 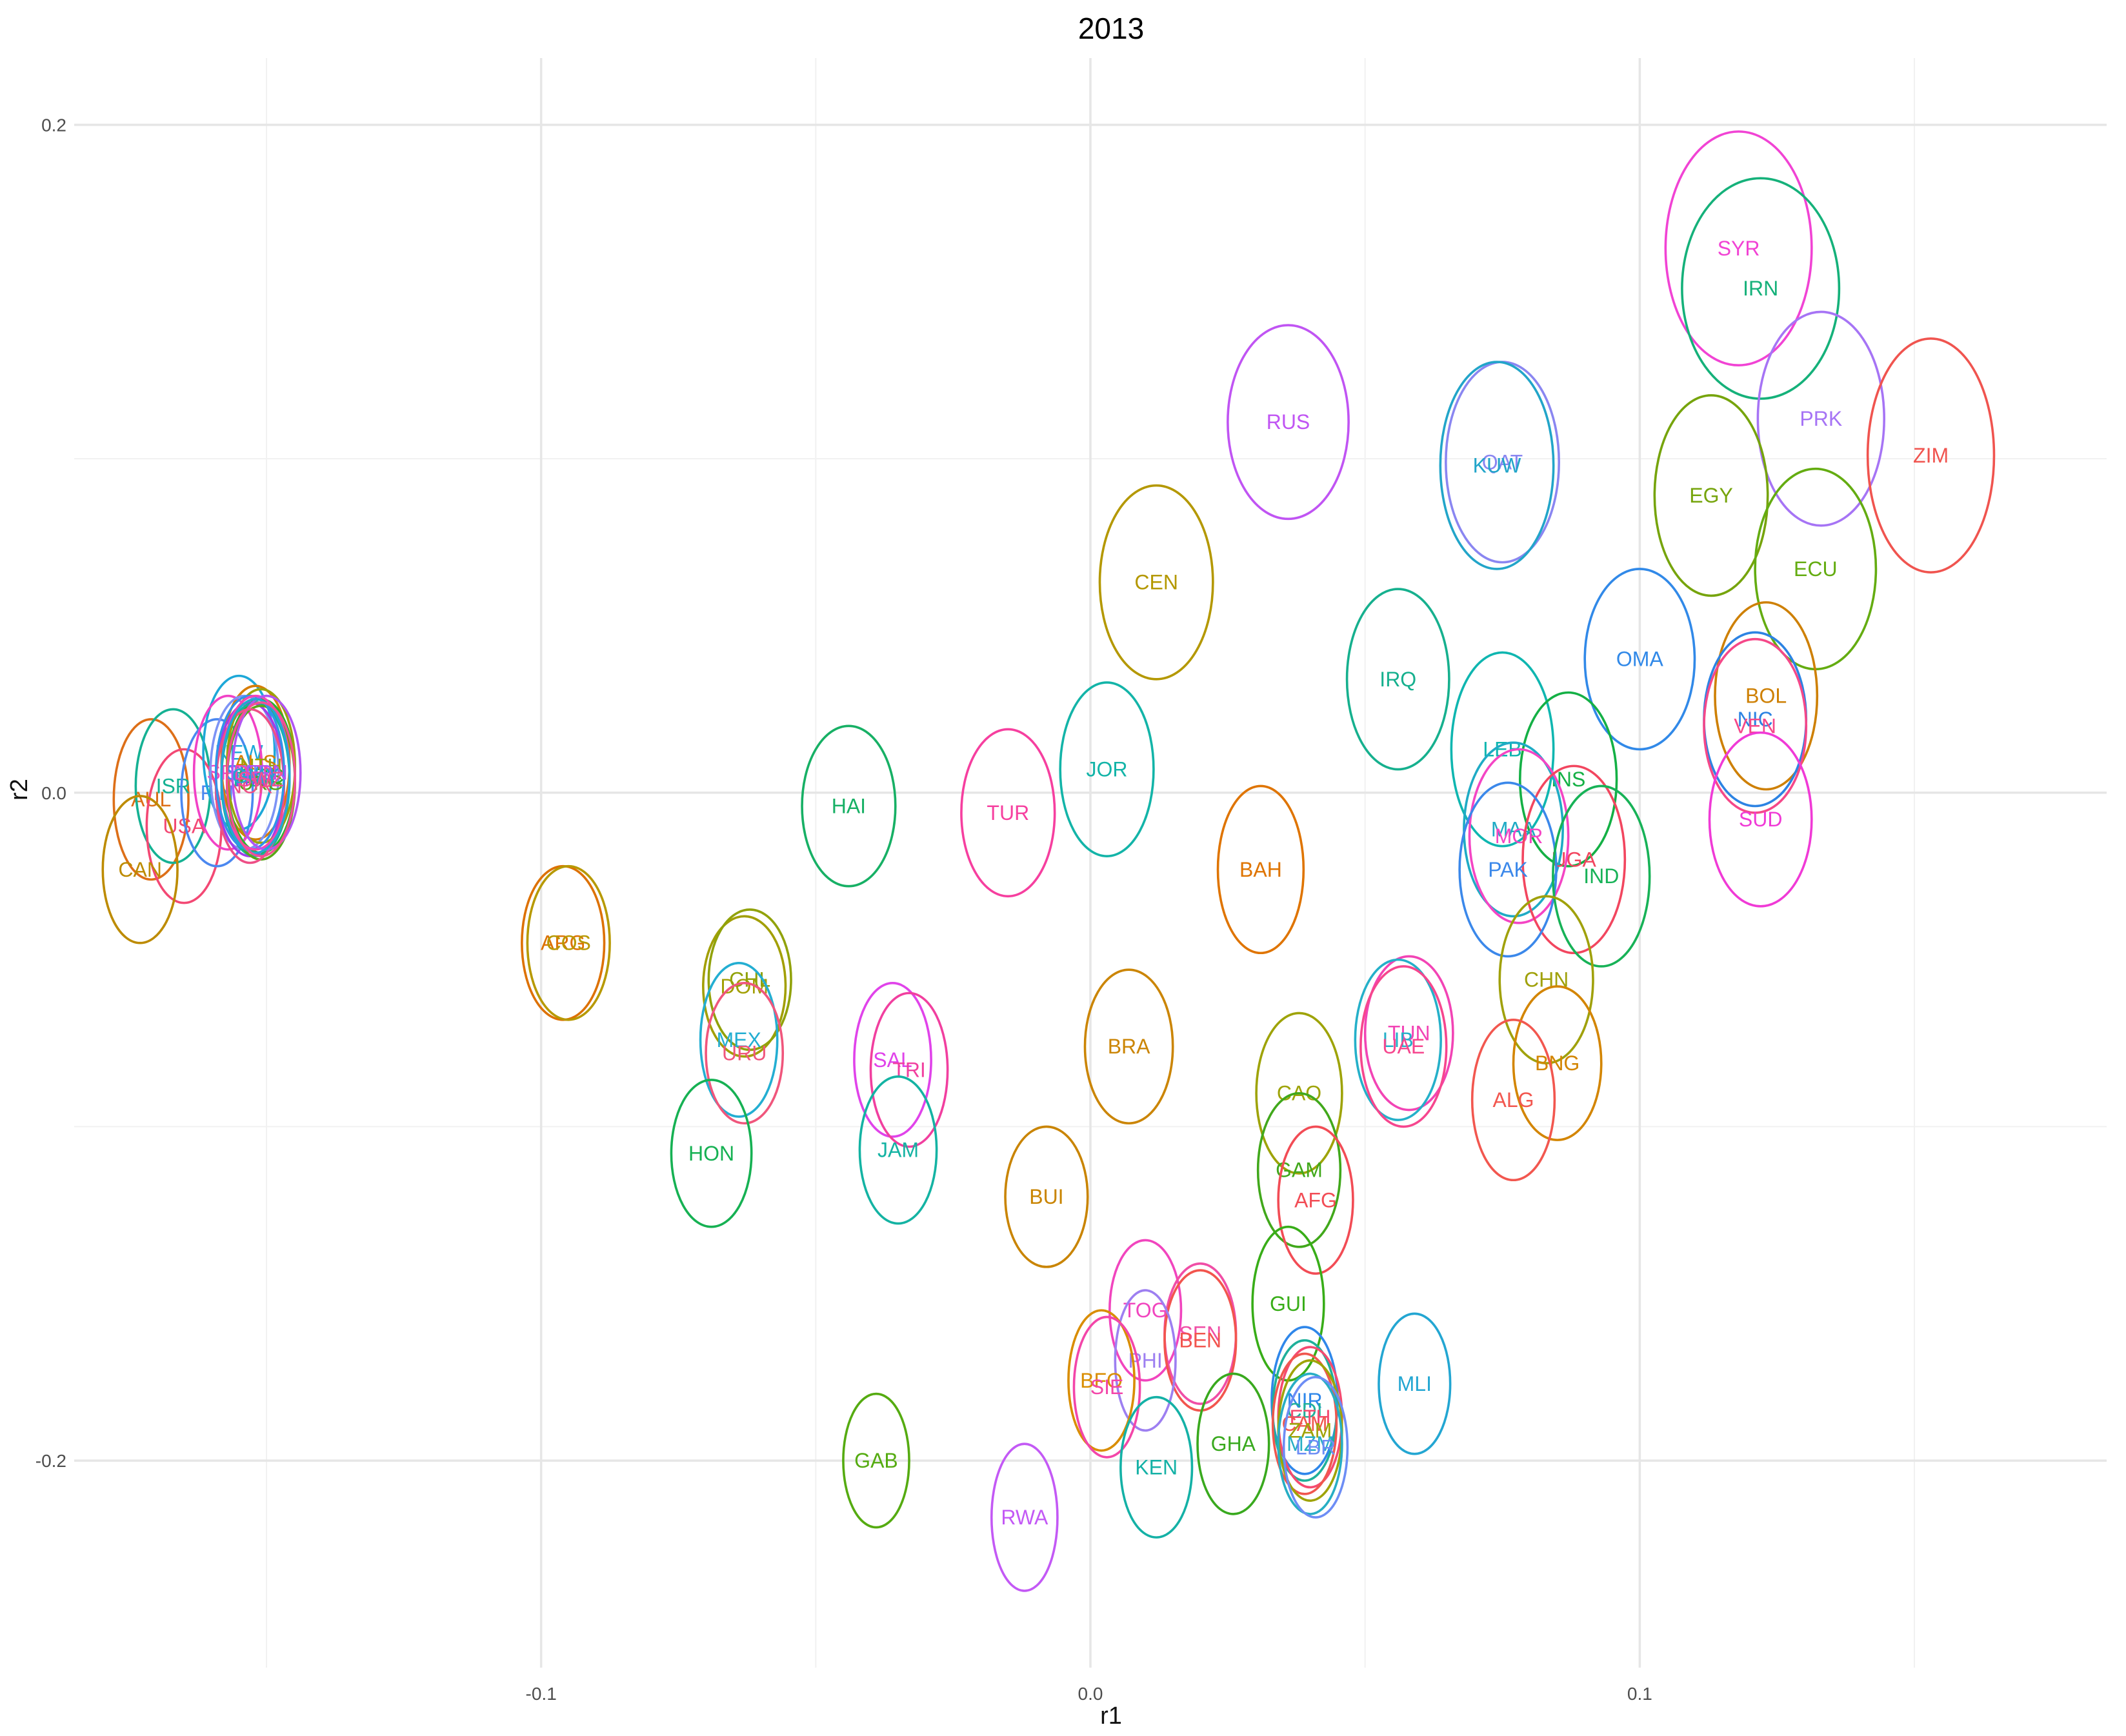 I want to click on point-label: BFO, so click(x=1101, y=1380).